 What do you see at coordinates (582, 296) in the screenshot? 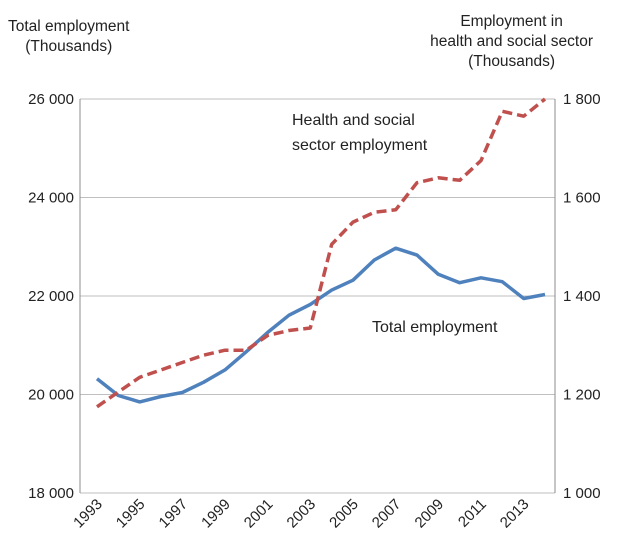
I see `right-tick-label: 1 400` at bounding box center [582, 296].